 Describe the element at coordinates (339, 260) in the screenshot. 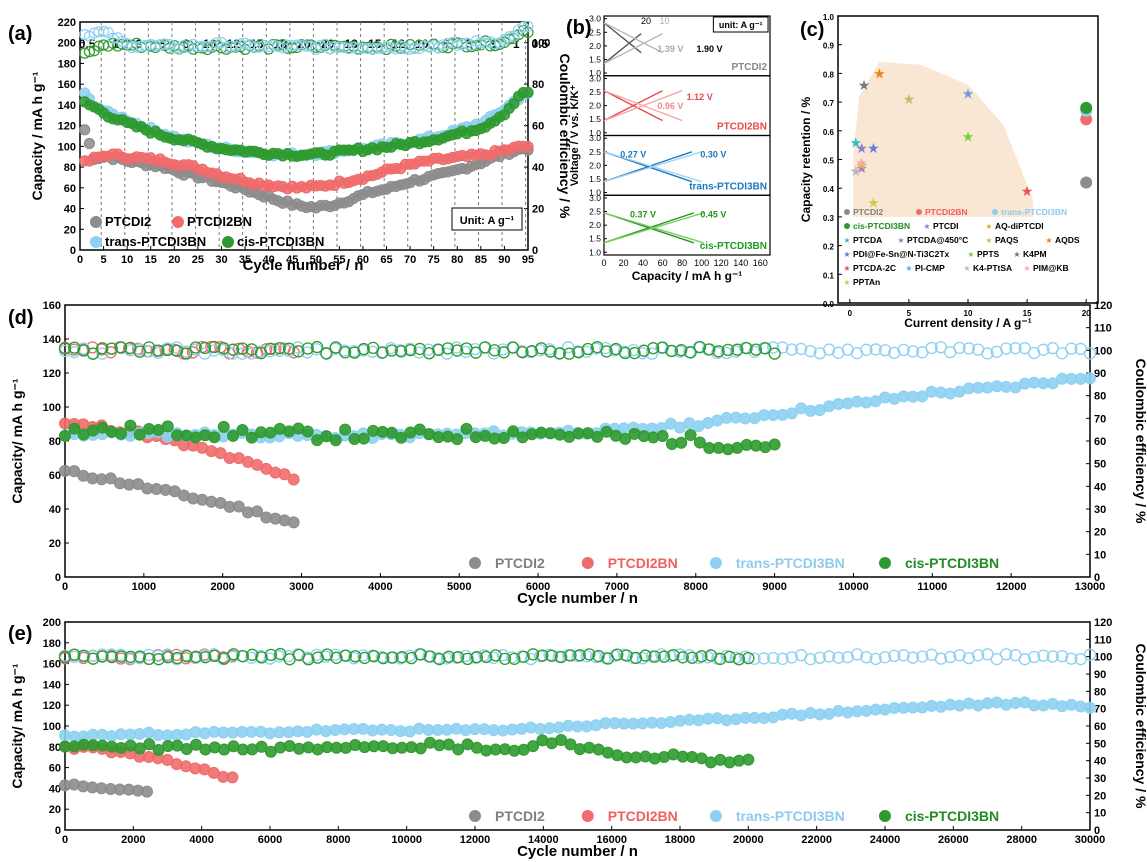

I see `x-tick-label: 55` at that location.